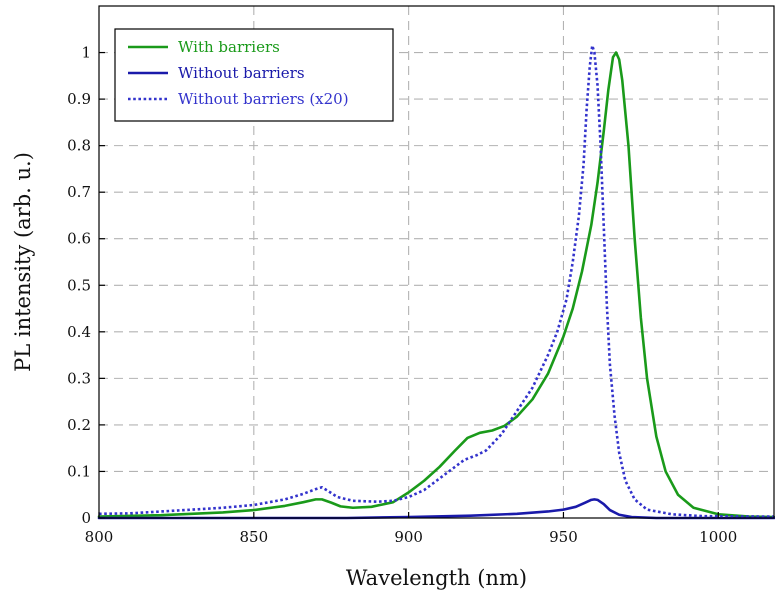 The height and width of the screenshot is (594, 775). Describe the element at coordinates (263, 99) in the screenshot. I see `legend-label: Without barriers (x20)` at that location.